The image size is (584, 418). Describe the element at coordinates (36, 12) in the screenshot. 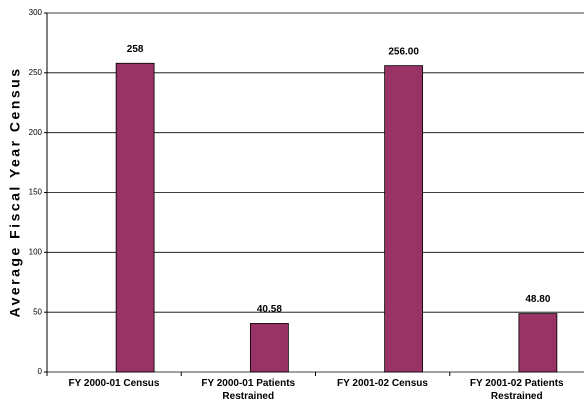

I see `y-tick-label: 300` at that location.